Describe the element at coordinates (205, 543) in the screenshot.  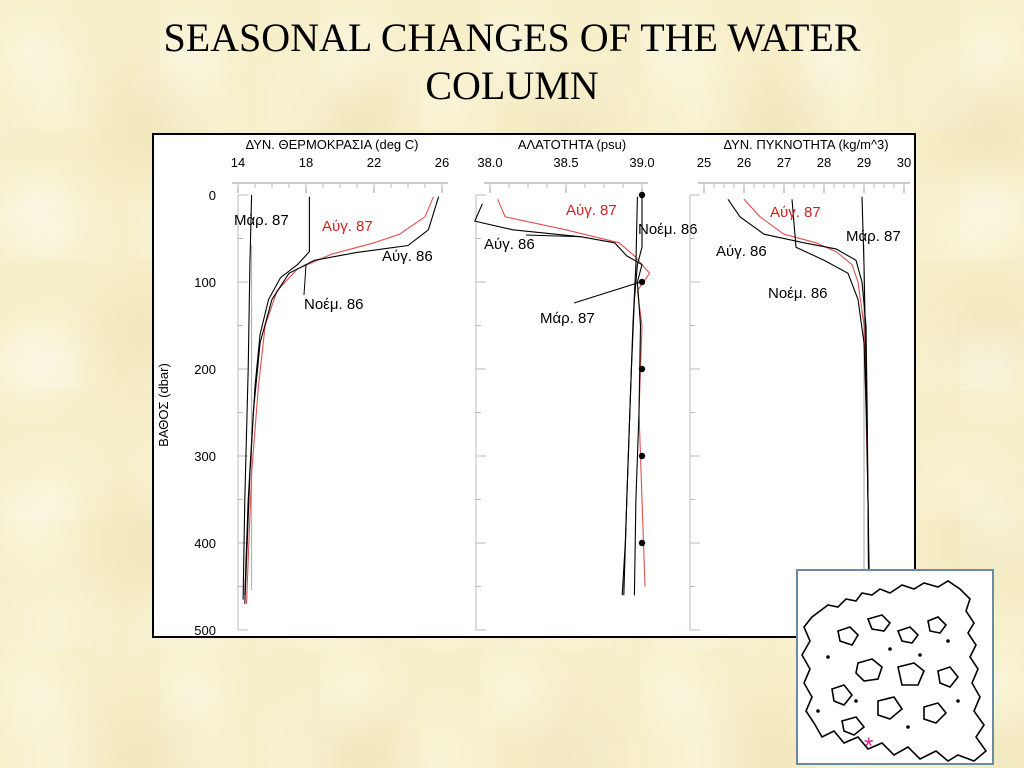
I see `y-tick-label: 400` at that location.